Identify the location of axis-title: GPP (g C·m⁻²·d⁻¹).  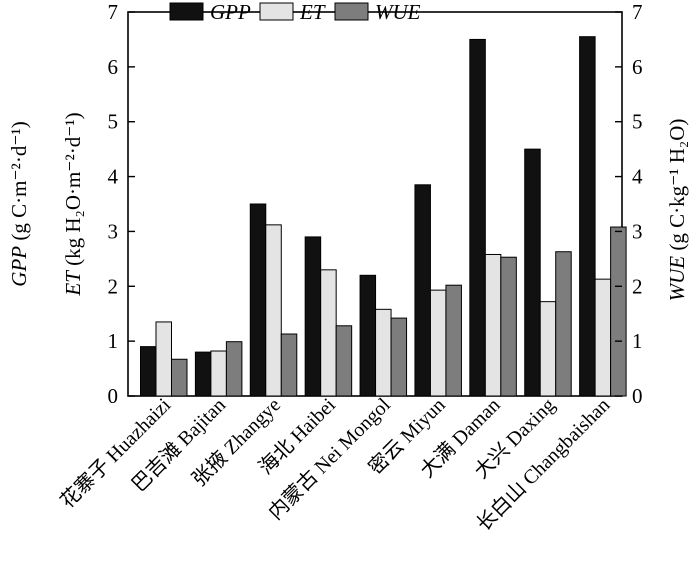
(19, 203).